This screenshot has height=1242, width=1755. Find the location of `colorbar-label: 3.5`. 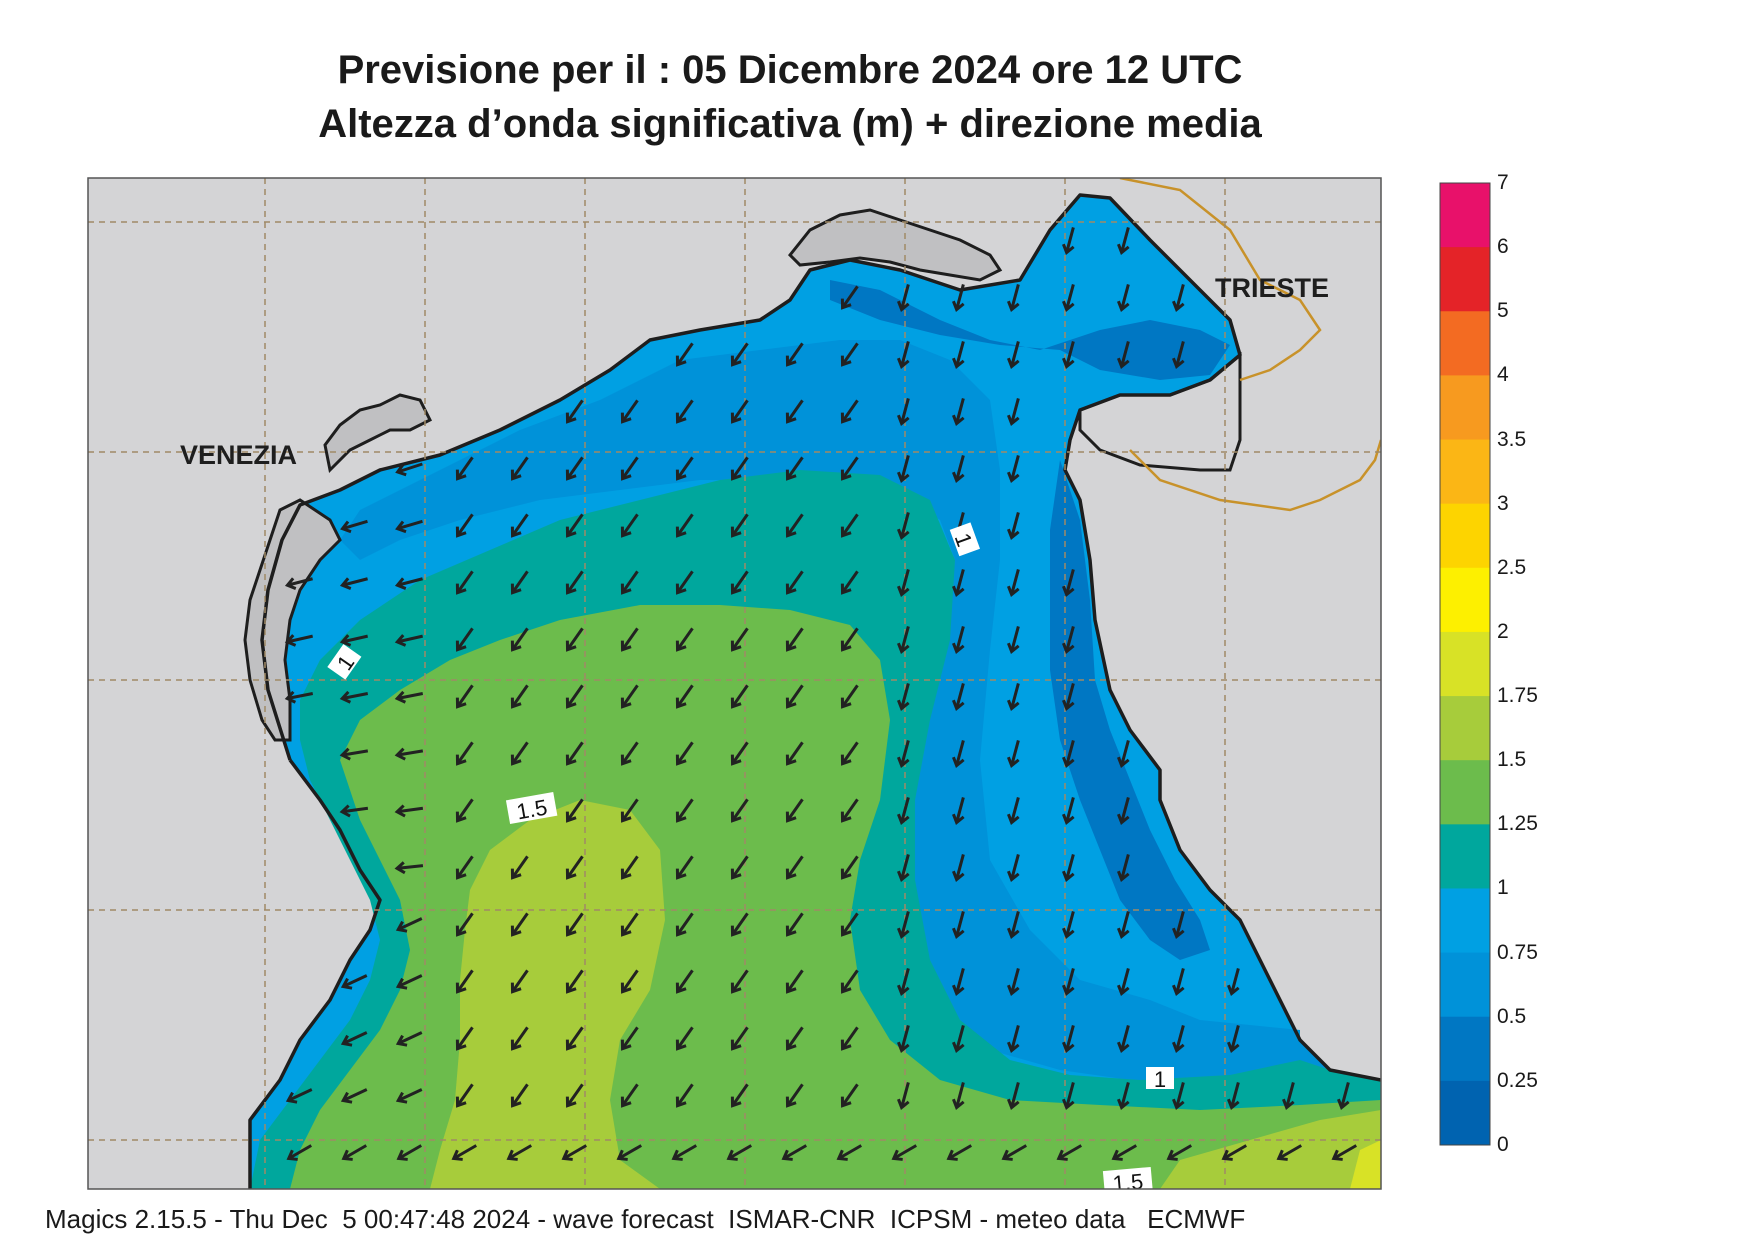

colorbar-label: 3.5 is located at coordinates (1512, 439).